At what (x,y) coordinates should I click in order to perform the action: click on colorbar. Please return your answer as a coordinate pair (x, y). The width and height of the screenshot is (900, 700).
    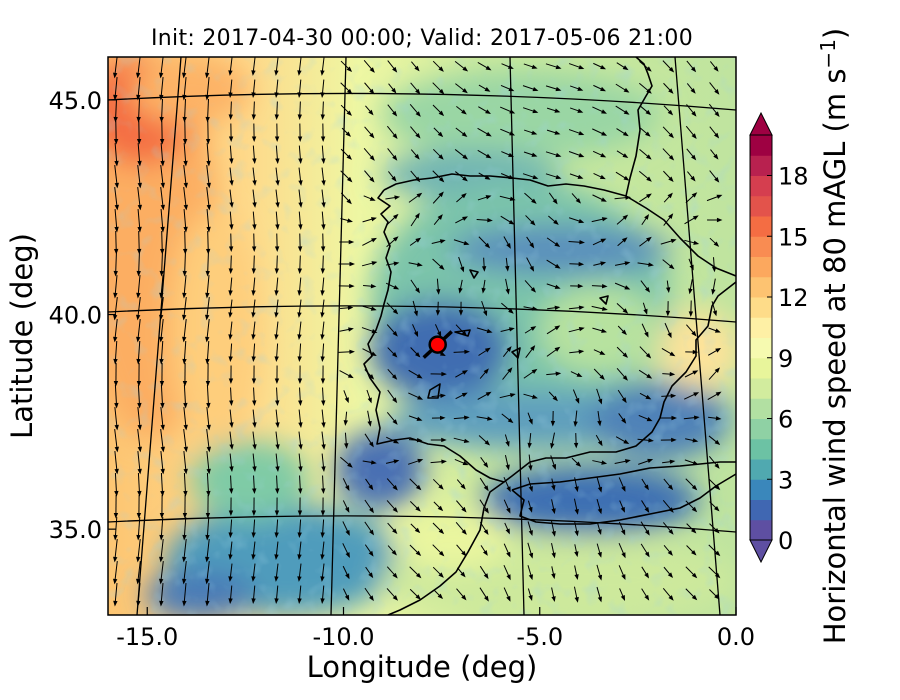
    Looking at the image, I should click on (761, 337).